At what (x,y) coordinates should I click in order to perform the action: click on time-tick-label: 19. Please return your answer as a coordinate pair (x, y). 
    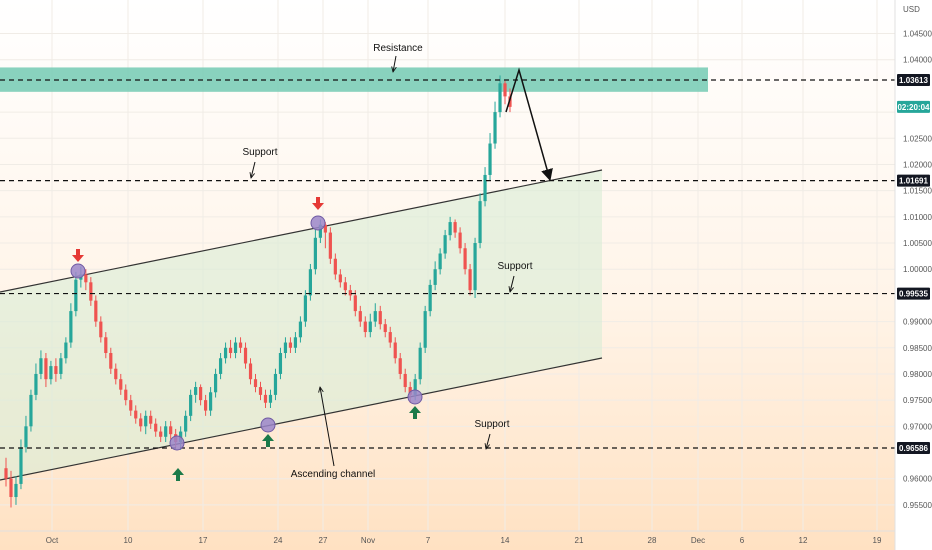
    Looking at the image, I should click on (877, 540).